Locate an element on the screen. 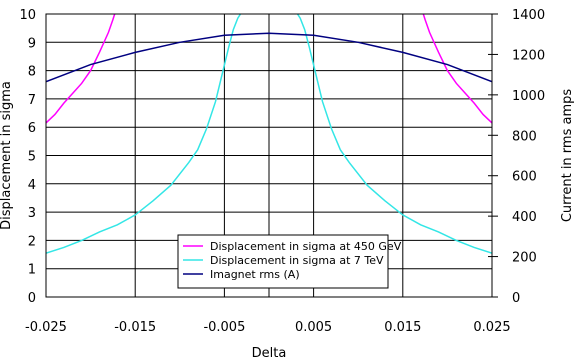 Image resolution: width=578 pixels, height=364 pixels. series-line-1-left is located at coordinates (81, 69).